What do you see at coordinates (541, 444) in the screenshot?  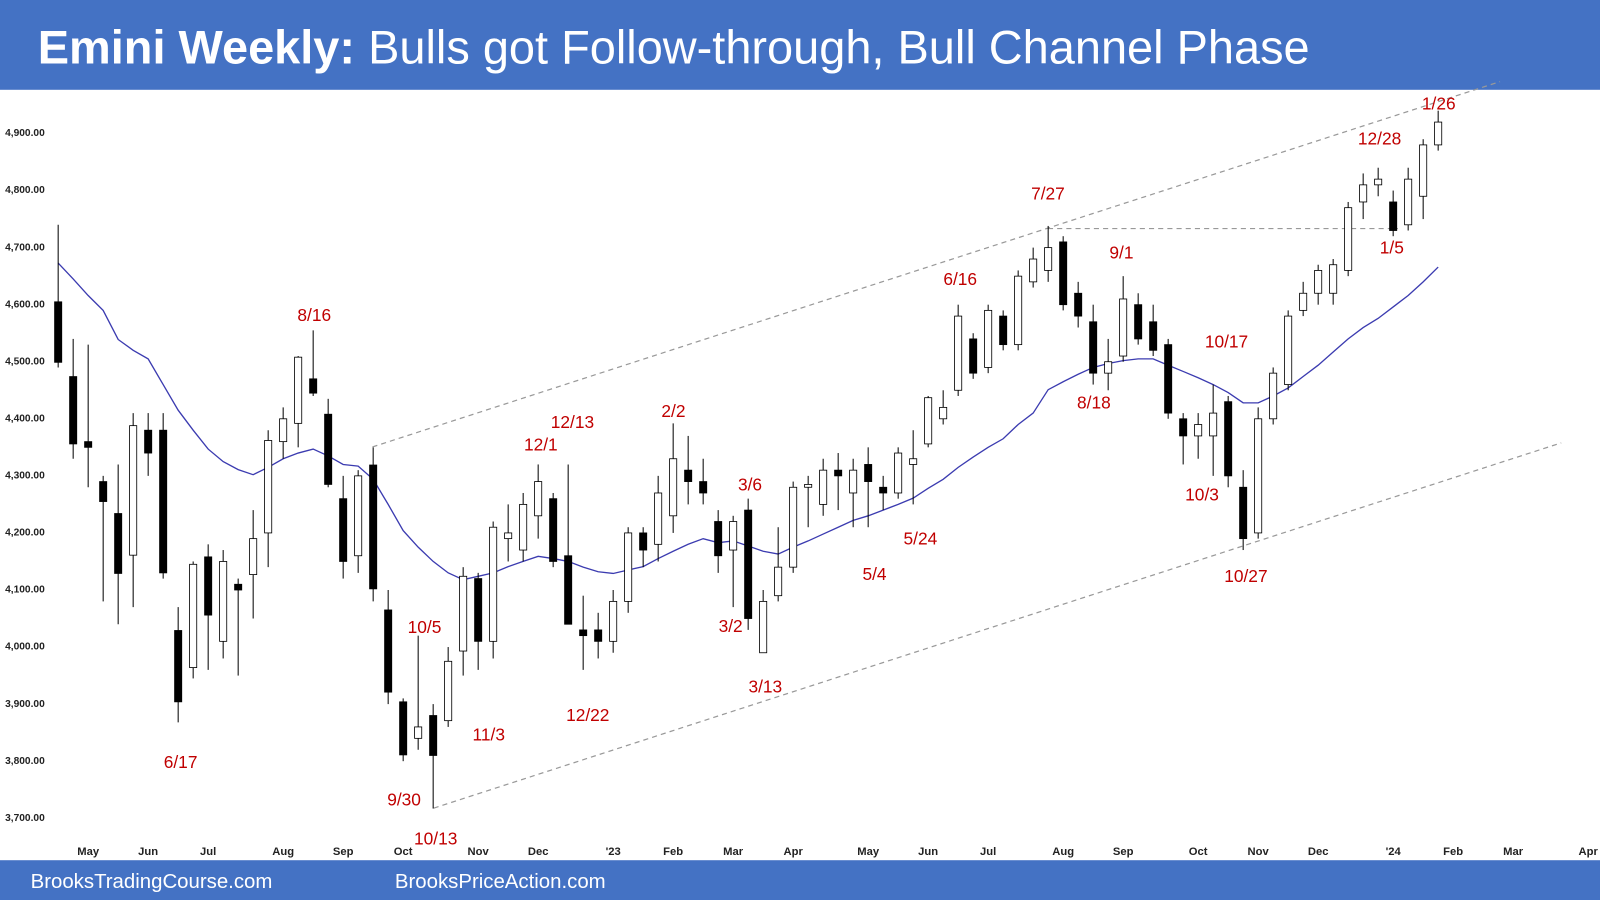 I see `annotation: 12/1` at bounding box center [541, 444].